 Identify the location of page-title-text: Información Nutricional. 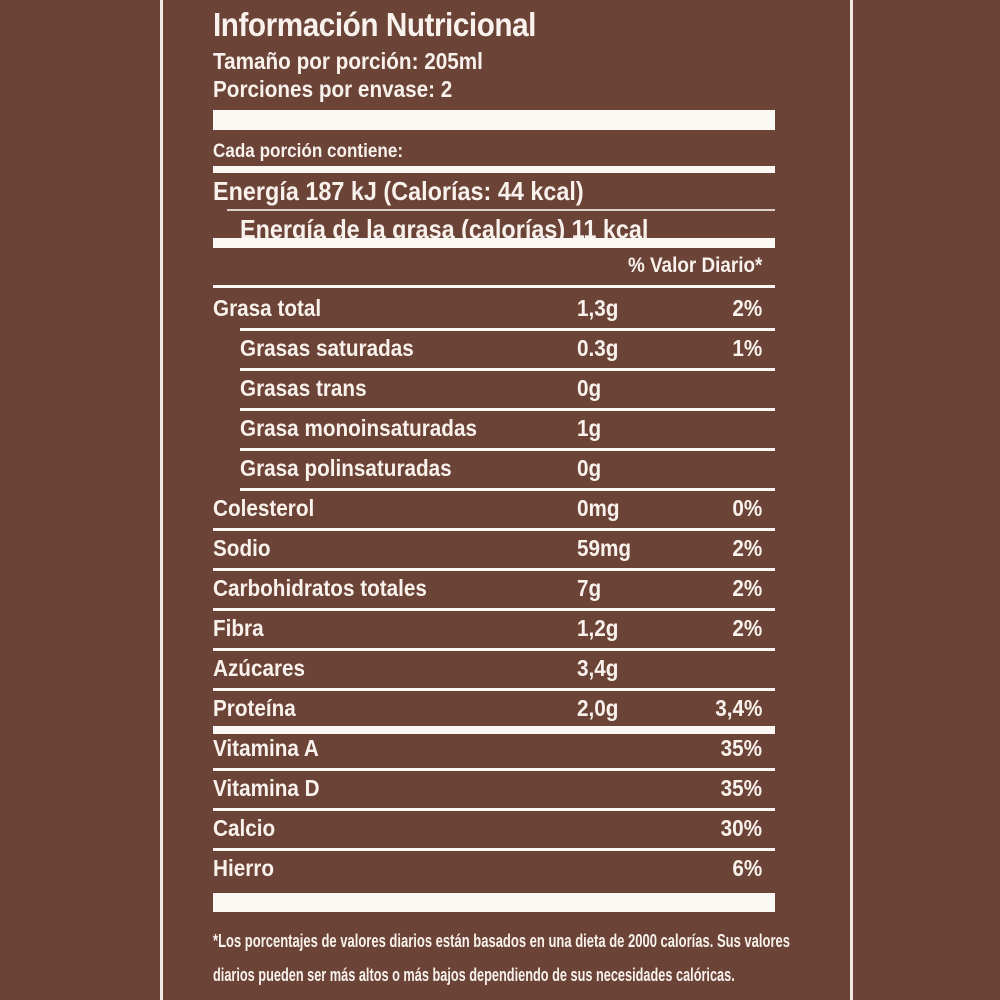
(374, 24).